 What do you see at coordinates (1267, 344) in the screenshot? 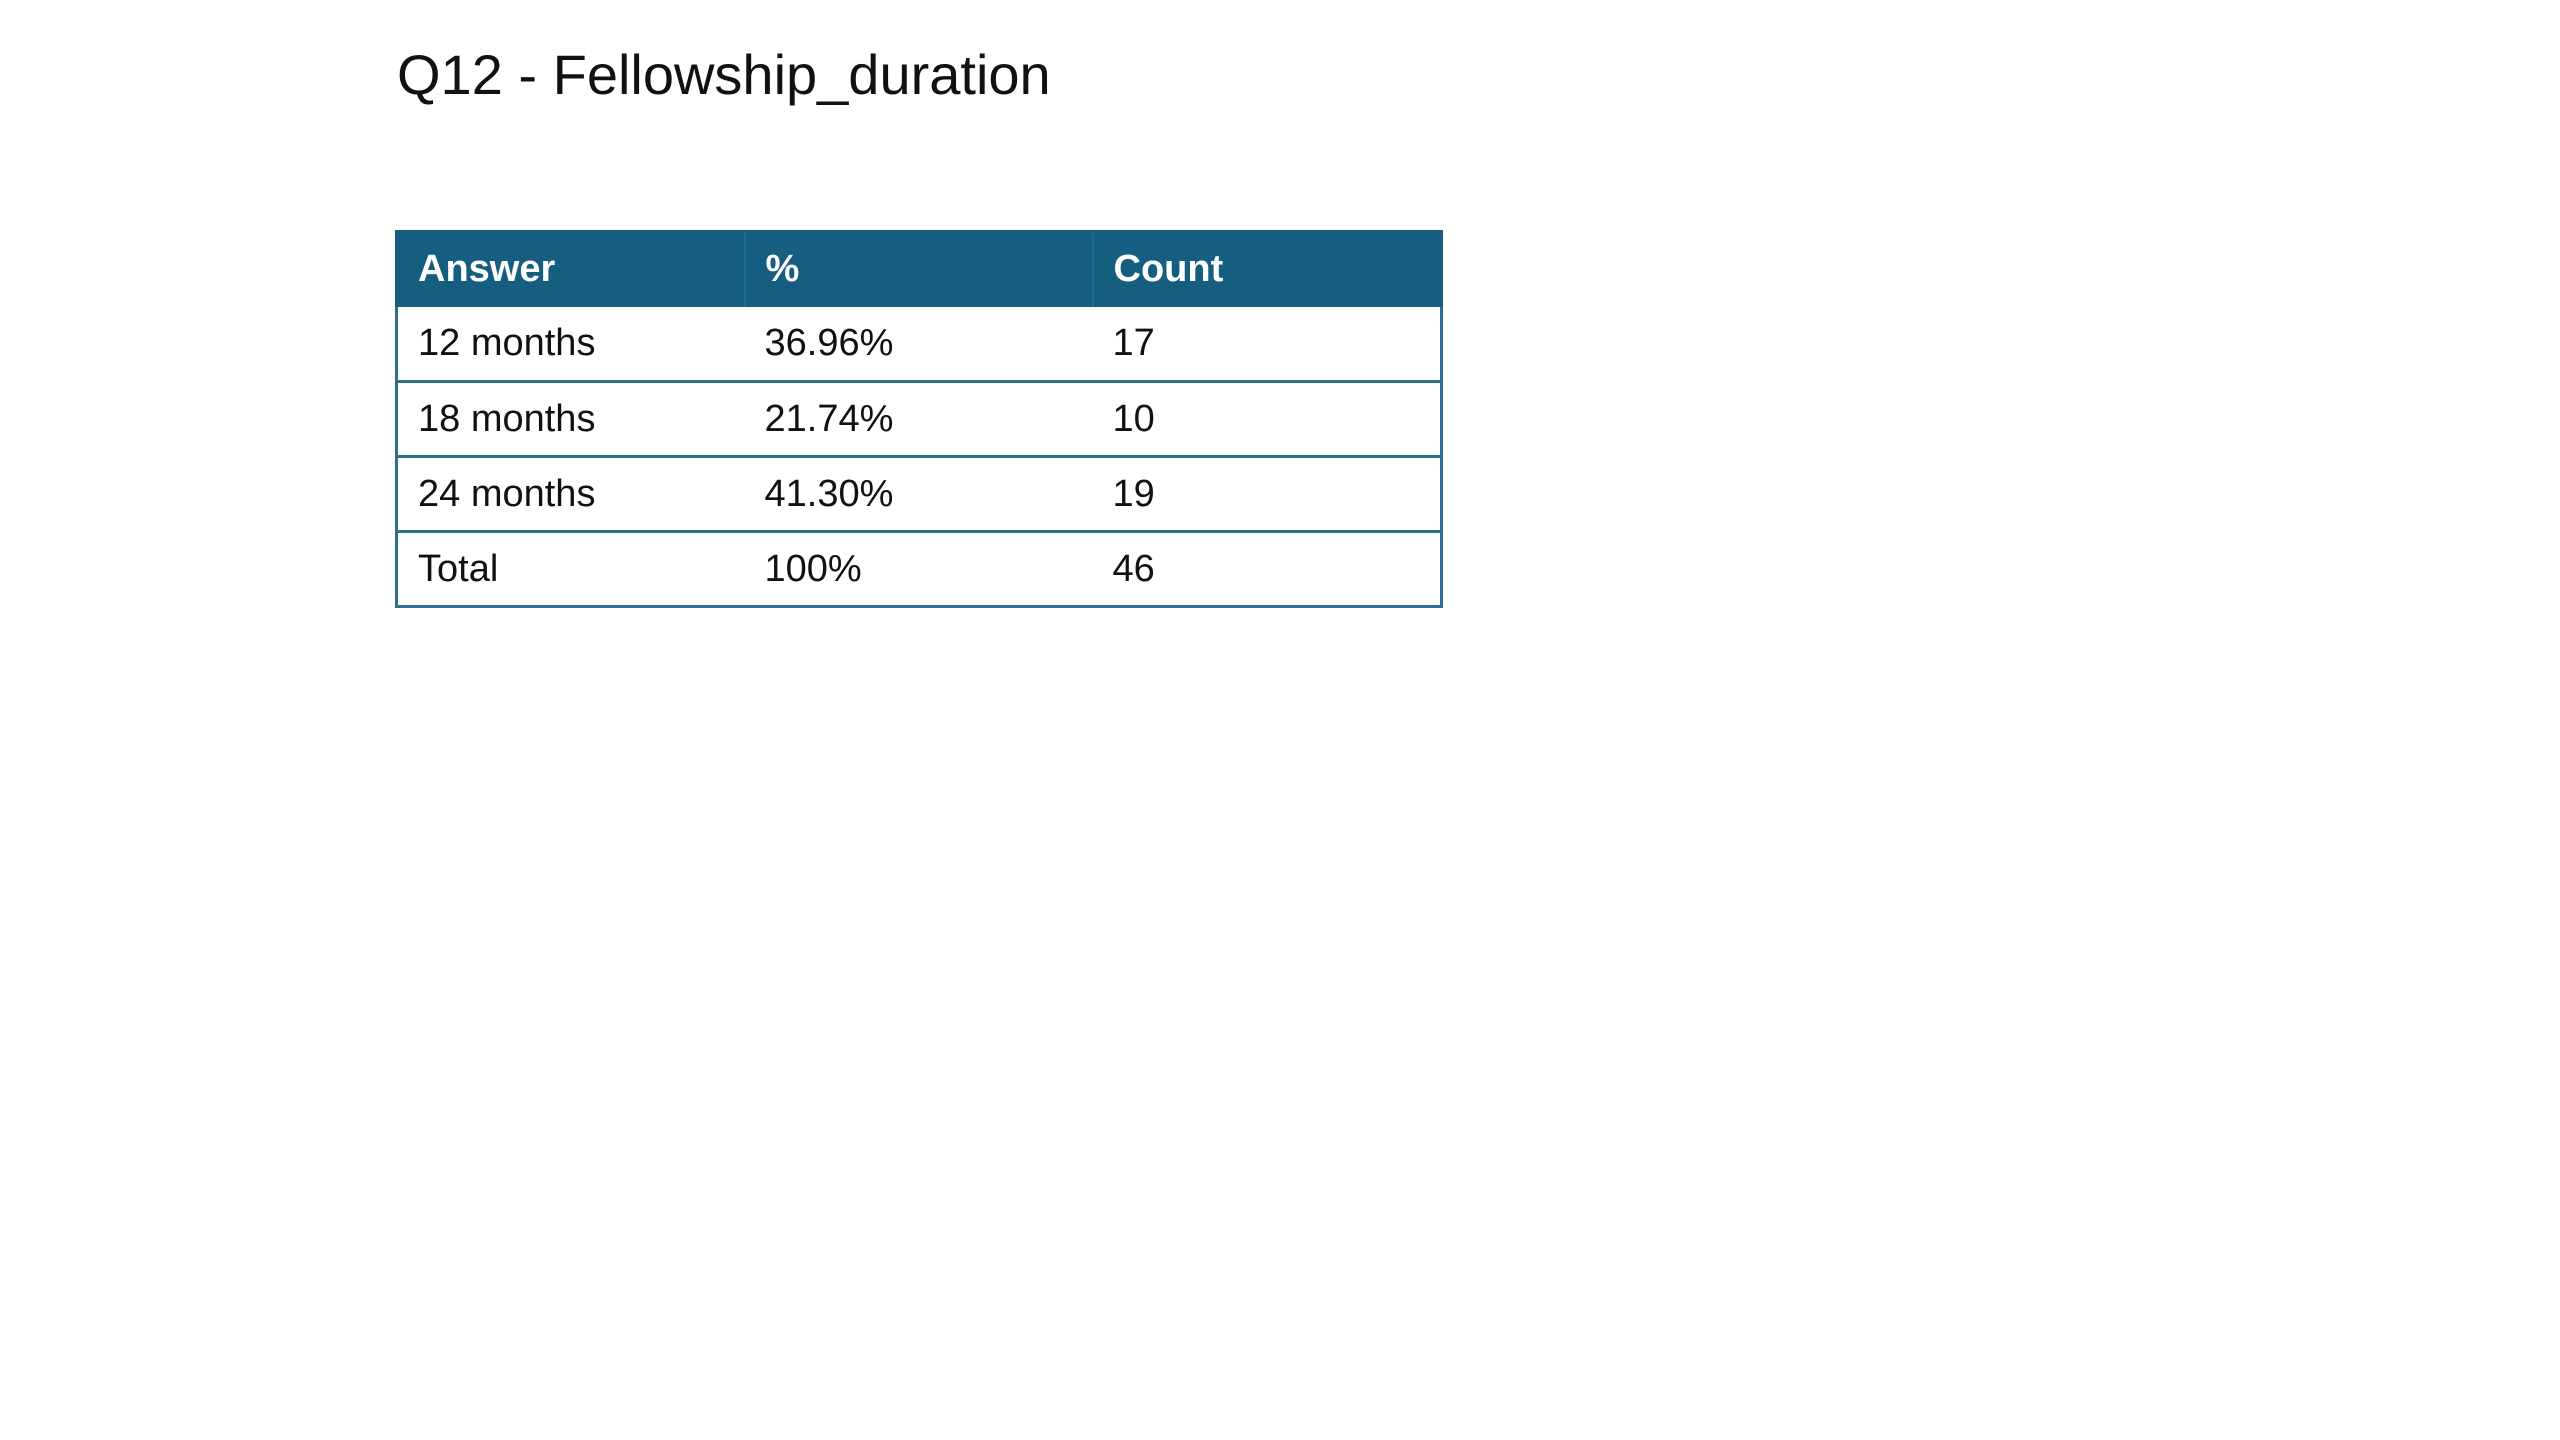
I see `count-cell: 17` at bounding box center [1267, 344].